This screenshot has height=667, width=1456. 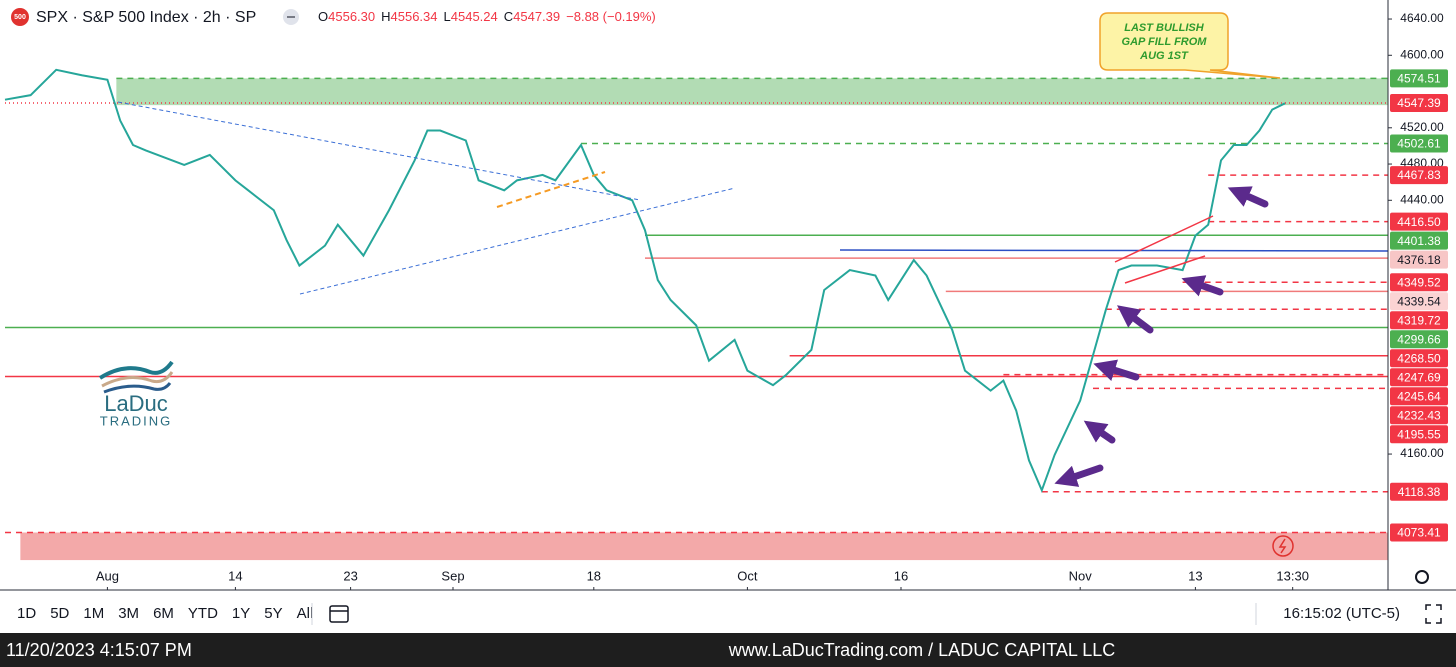 I want to click on x-tick-label: 13, so click(x=1195, y=575).